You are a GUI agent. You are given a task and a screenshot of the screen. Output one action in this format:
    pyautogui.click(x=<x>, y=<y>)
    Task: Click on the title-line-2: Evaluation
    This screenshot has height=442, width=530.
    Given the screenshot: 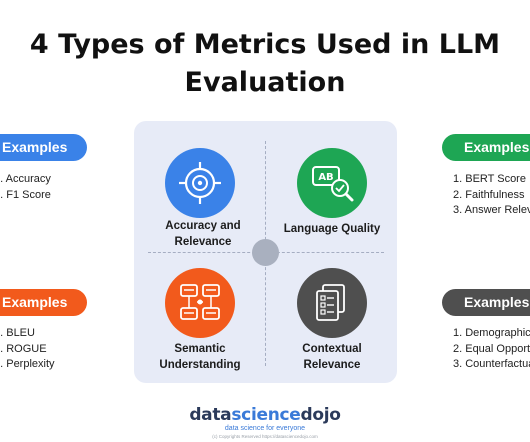 What is the action you would take?
    pyautogui.click(x=265, y=82)
    